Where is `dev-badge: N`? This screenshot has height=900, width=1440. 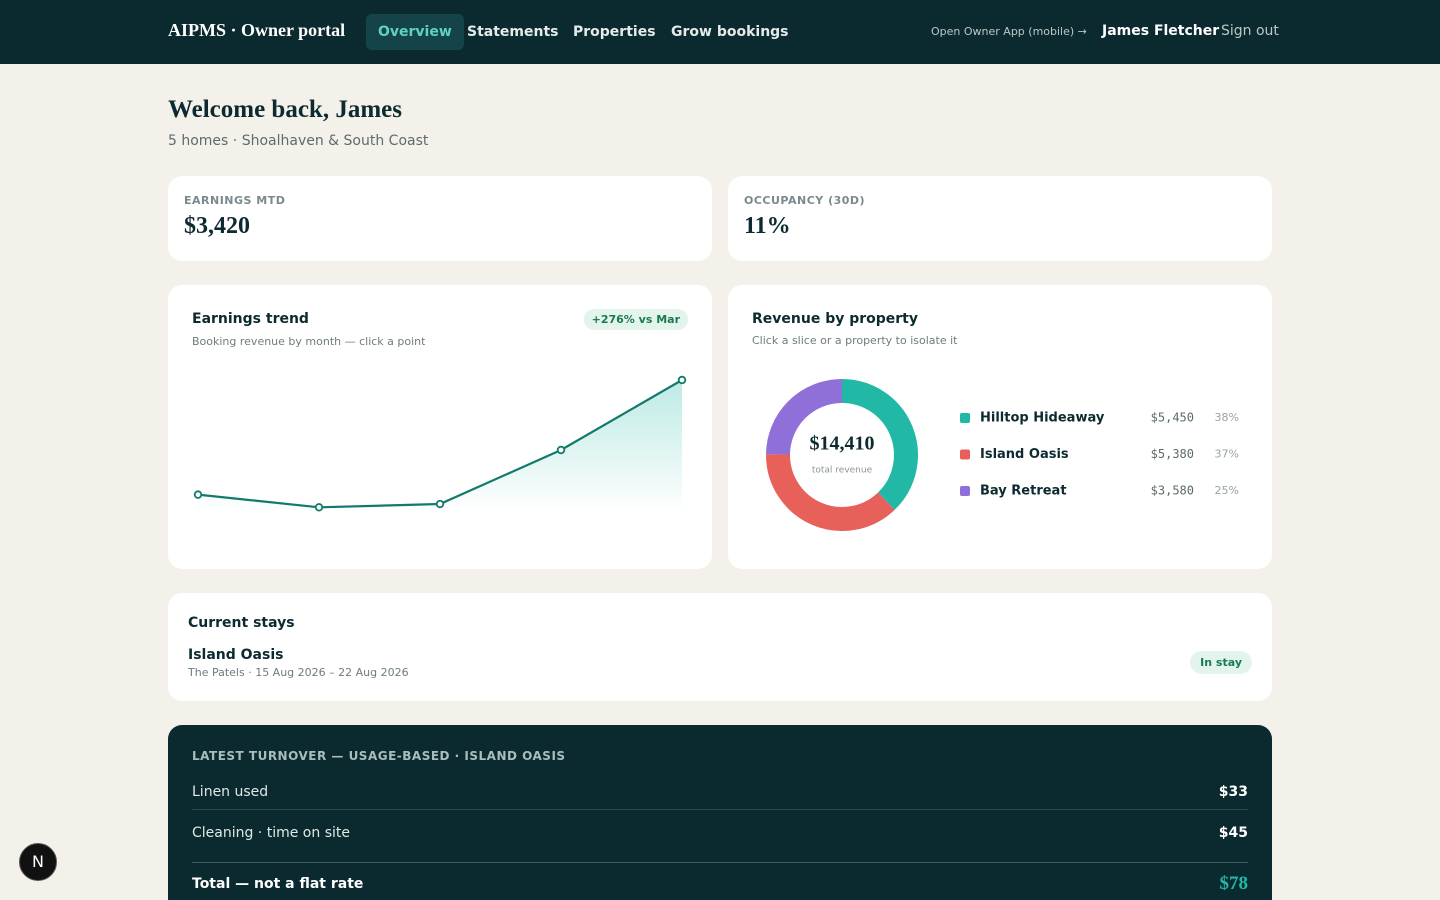 dev-badge: N is located at coordinates (38, 862).